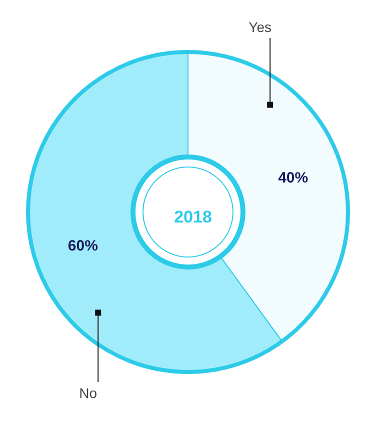 Image resolution: width=375 pixels, height=424 pixels. What do you see at coordinates (293, 177) in the screenshot?
I see `data-label: 40%` at bounding box center [293, 177].